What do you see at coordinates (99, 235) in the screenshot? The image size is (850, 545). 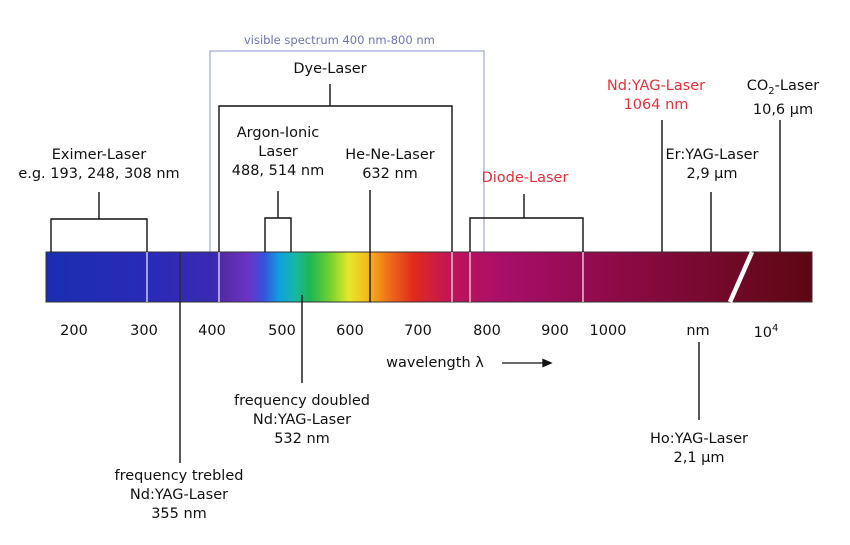 I see `eximer-bracket` at bounding box center [99, 235].